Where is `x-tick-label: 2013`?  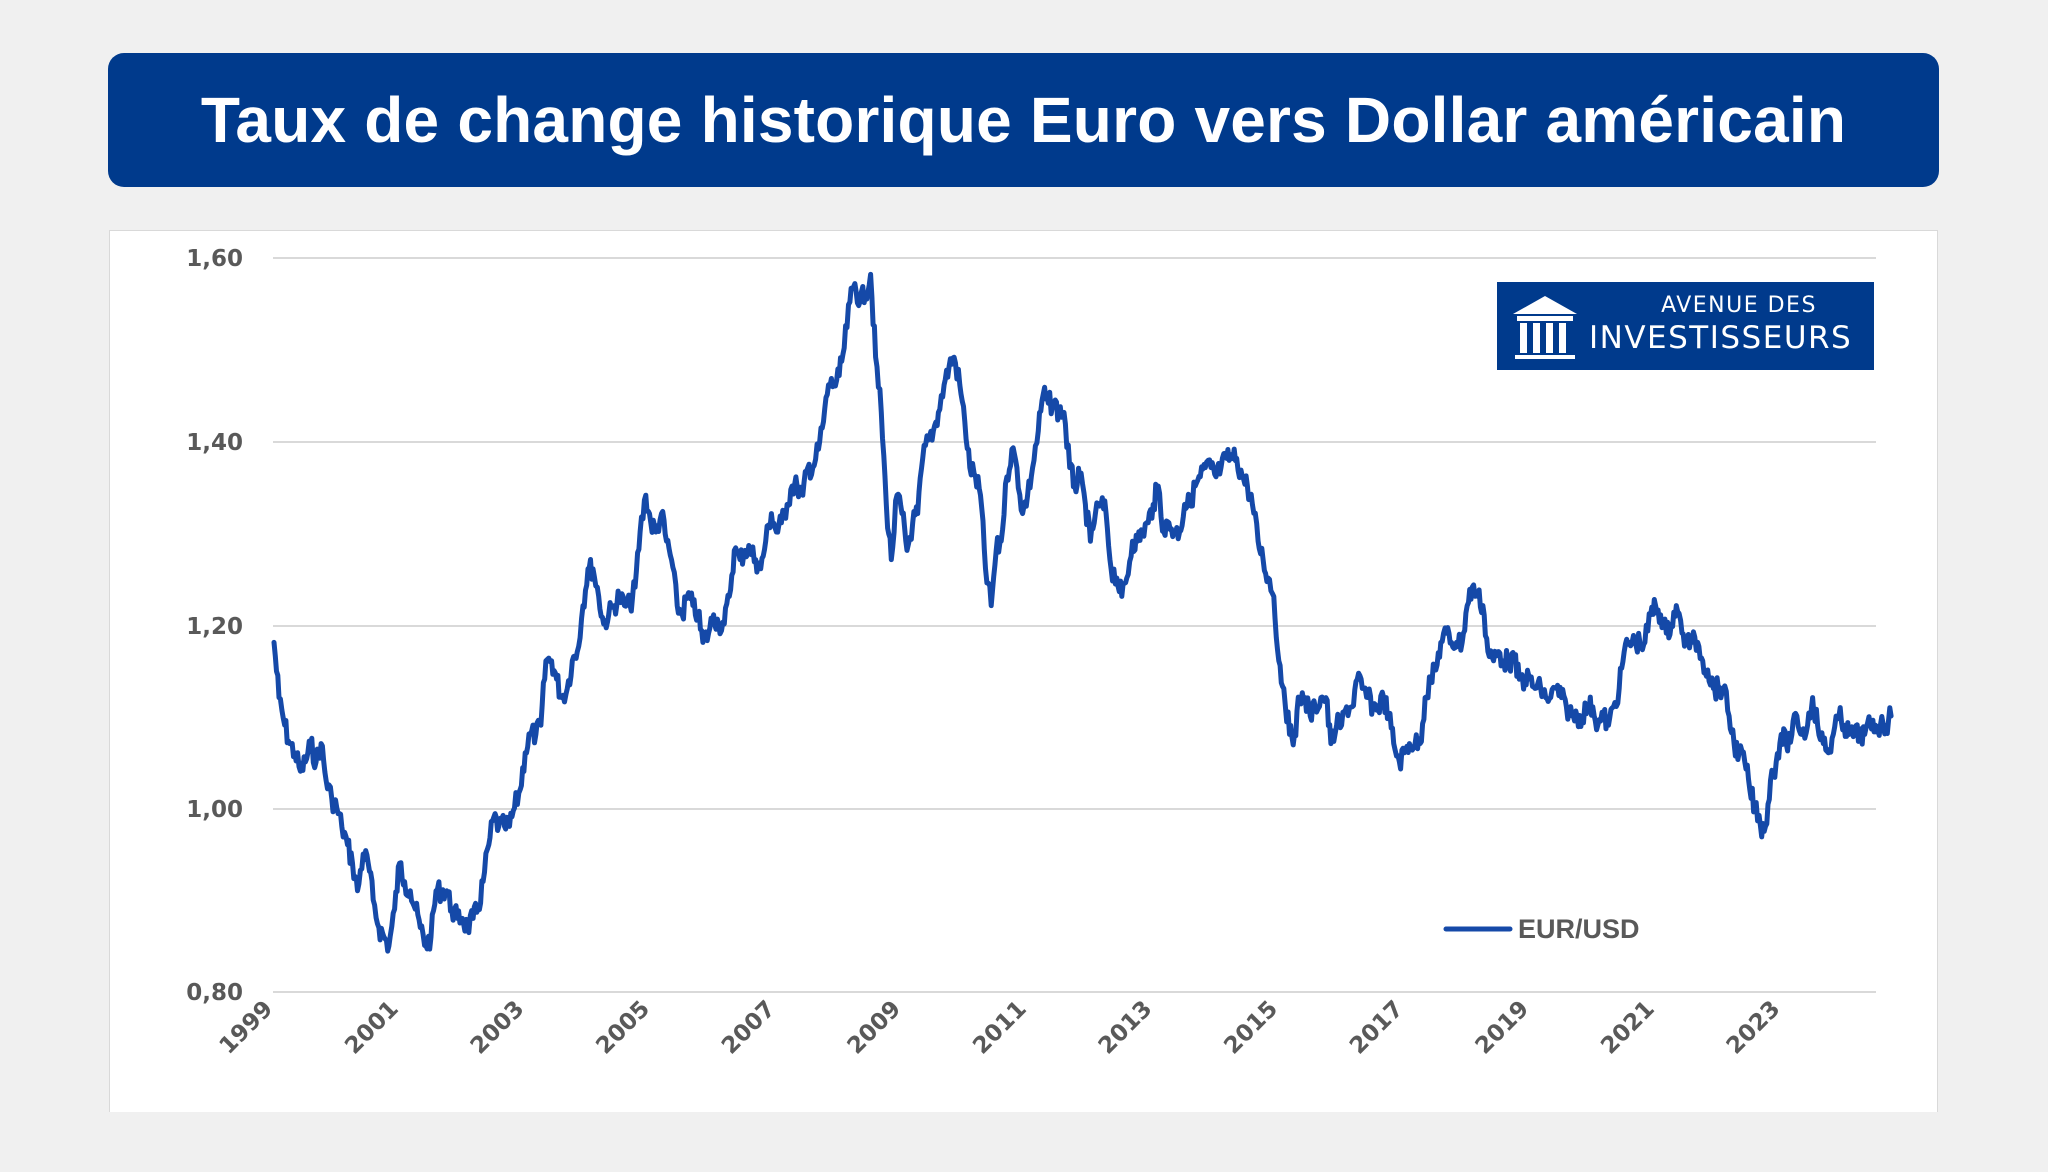 x-tick-label: 2013 is located at coordinates (1126, 1028).